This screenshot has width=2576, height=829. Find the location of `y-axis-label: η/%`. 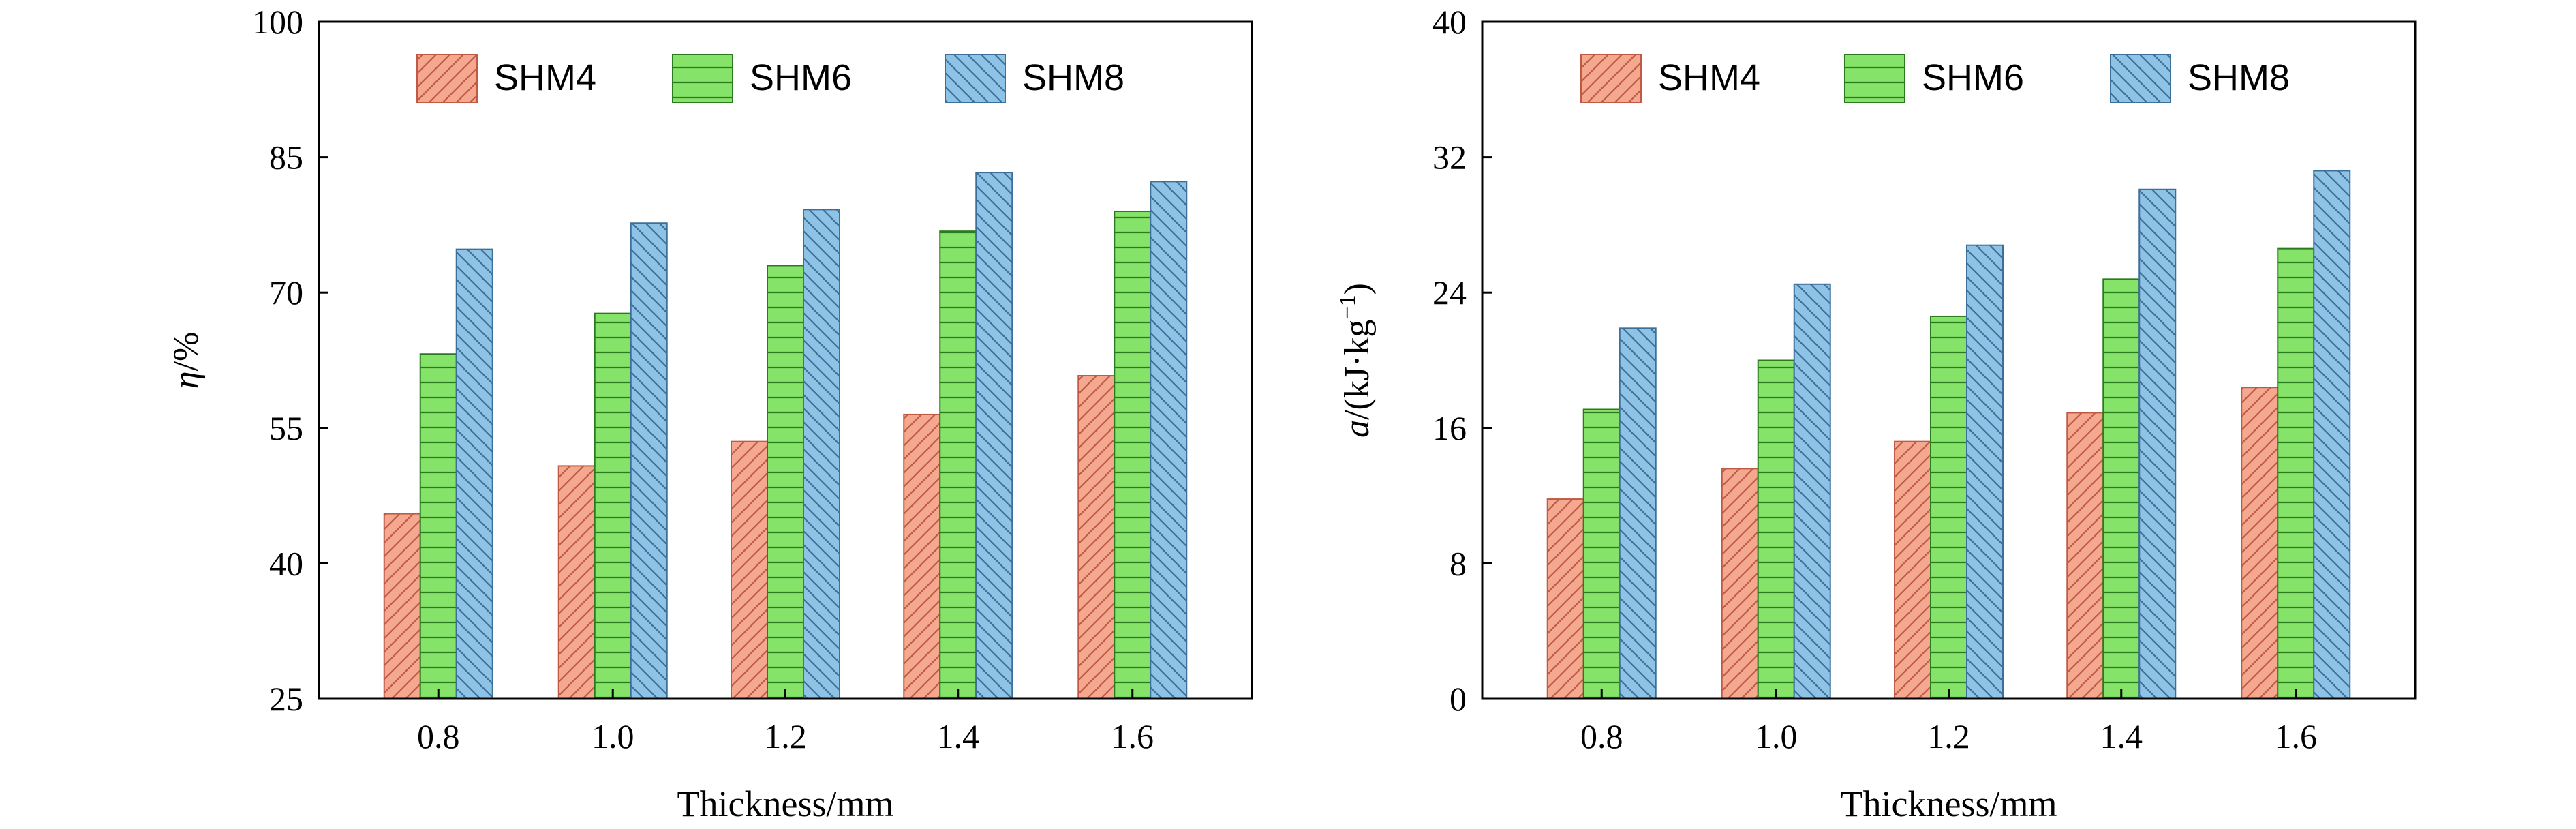

y-axis-label: η/% is located at coordinates (186, 360).